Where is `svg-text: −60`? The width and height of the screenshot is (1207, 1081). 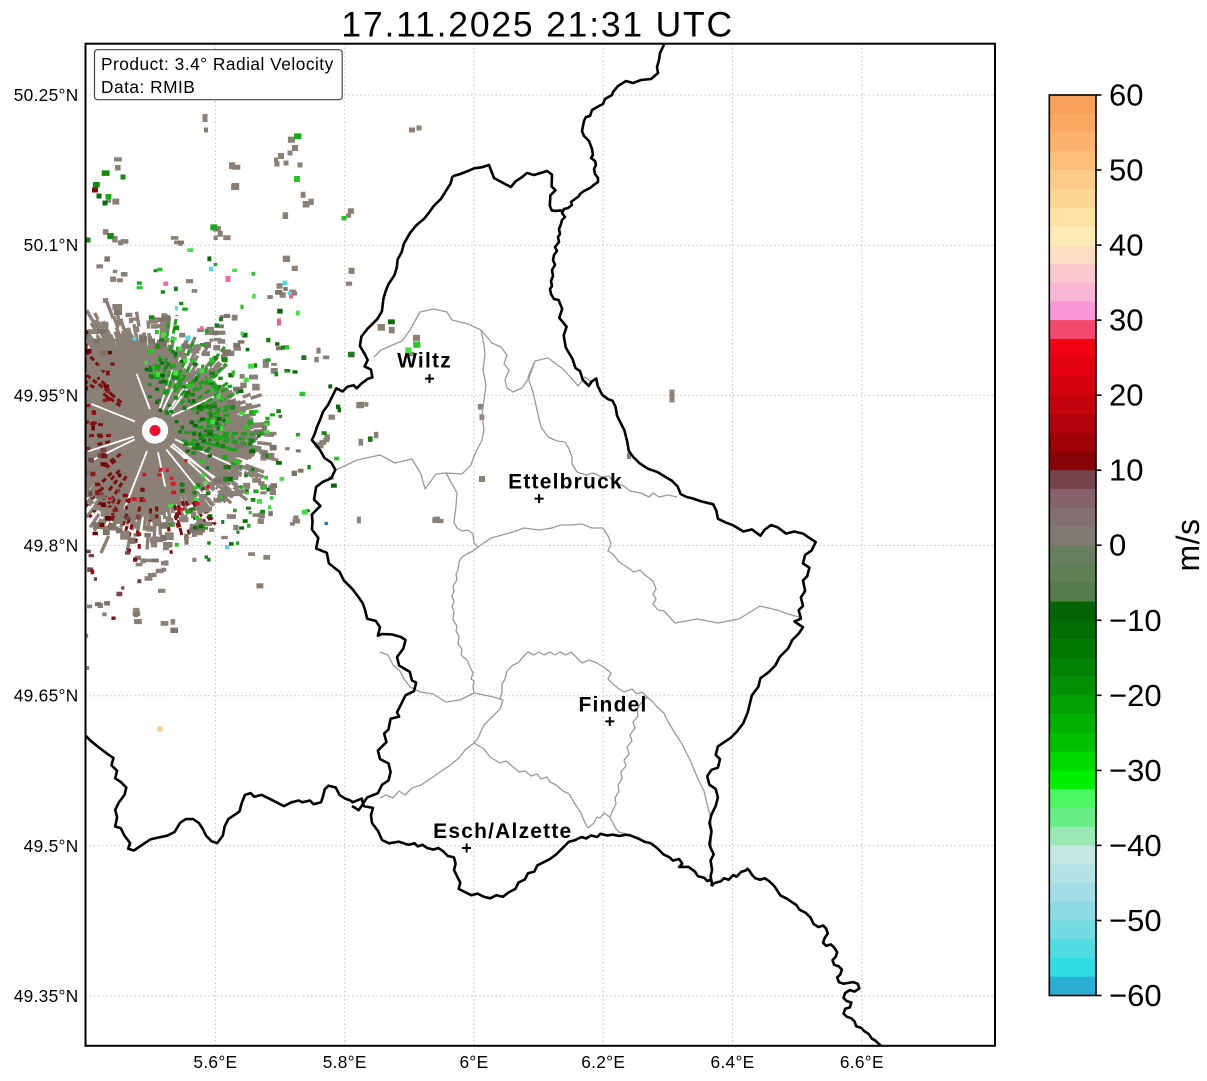 svg-text: −60 is located at coordinates (1135, 995).